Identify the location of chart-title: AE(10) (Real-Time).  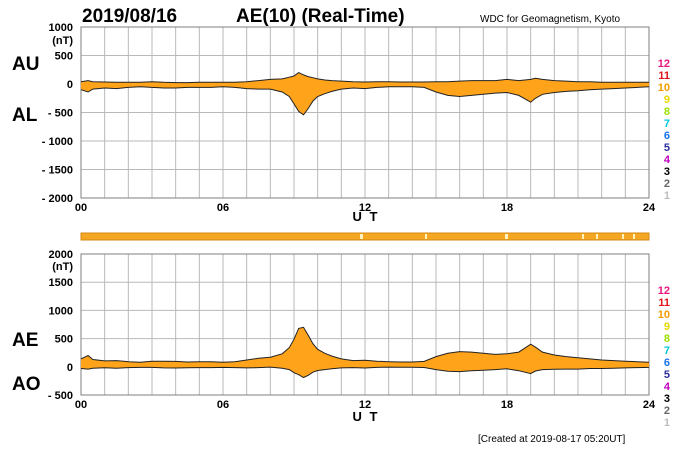
(320, 16).